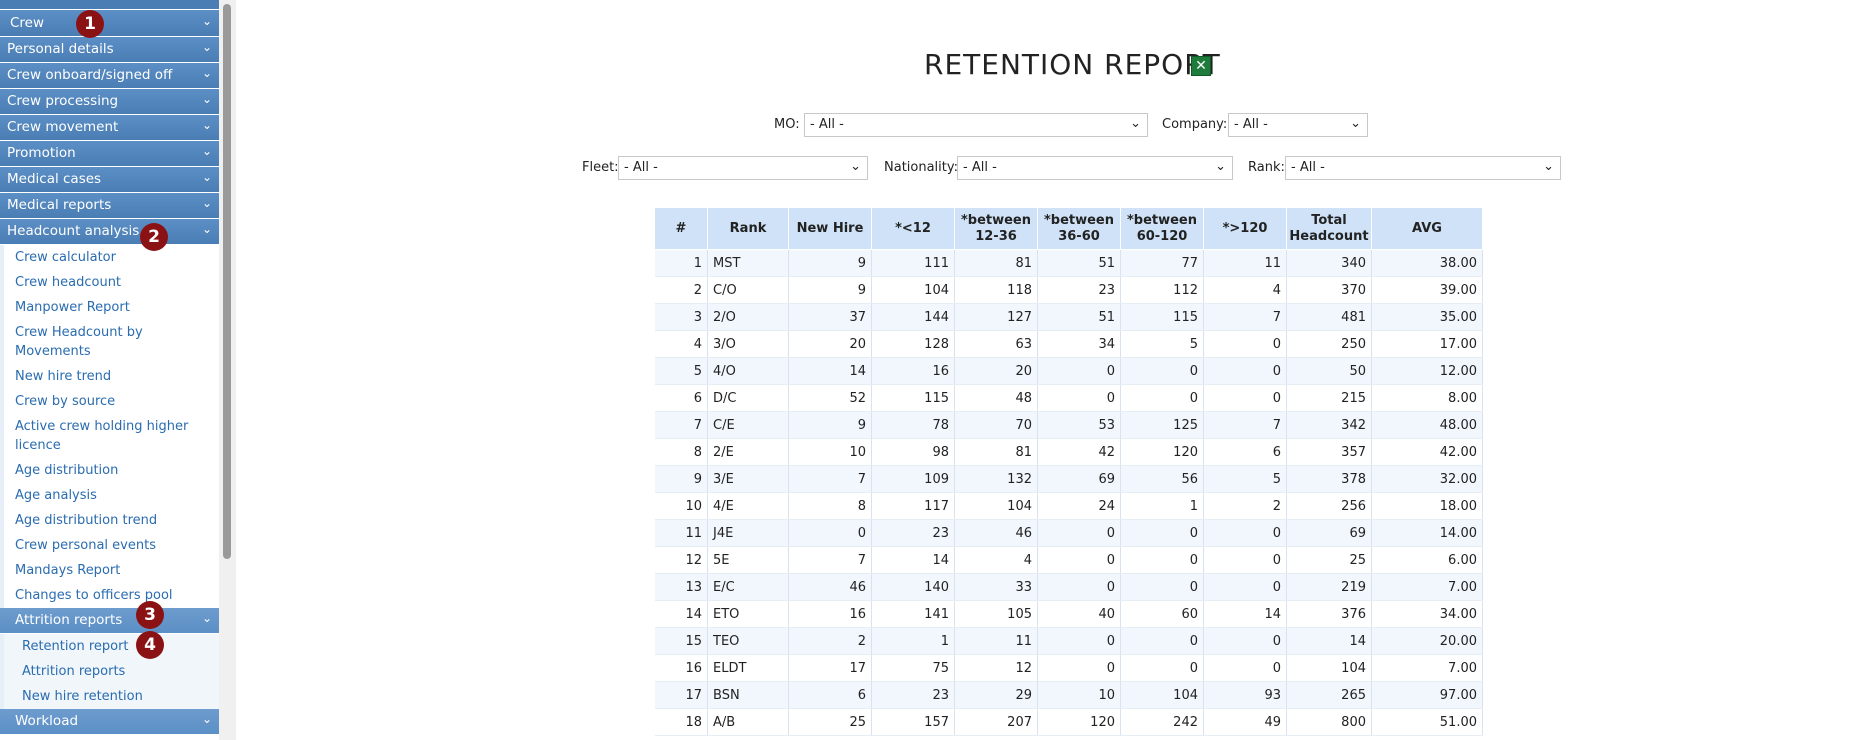 The image size is (1860, 740). Describe the element at coordinates (1079, 229) in the screenshot. I see `column-header: *between 36-60` at that location.